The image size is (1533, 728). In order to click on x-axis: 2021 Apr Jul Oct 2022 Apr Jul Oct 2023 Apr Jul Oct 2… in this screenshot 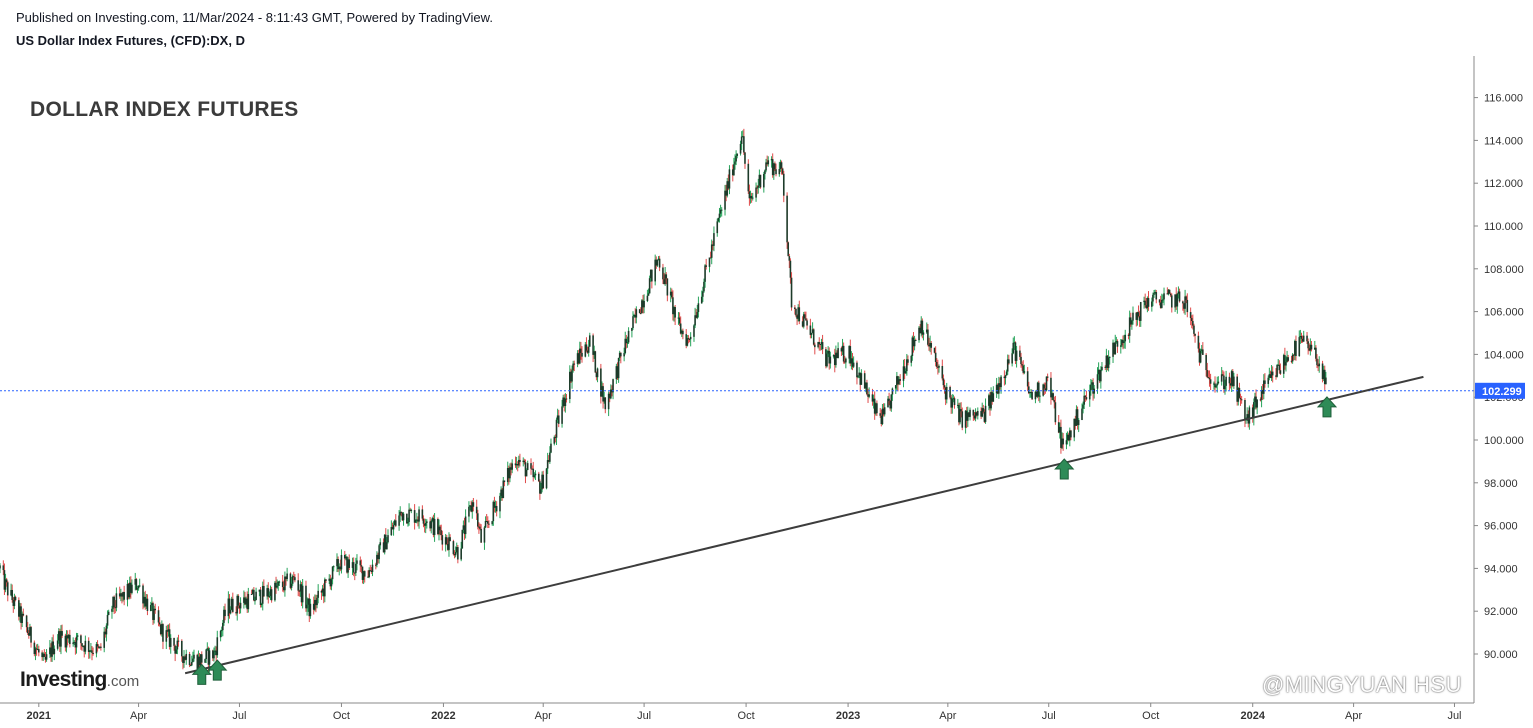, I will do `click(737, 712)`.